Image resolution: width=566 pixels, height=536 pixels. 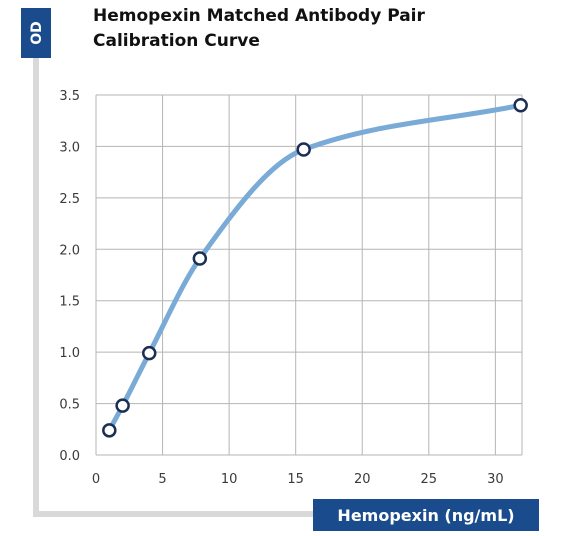 I want to click on y-tick-label: 2.0, so click(x=69, y=250).